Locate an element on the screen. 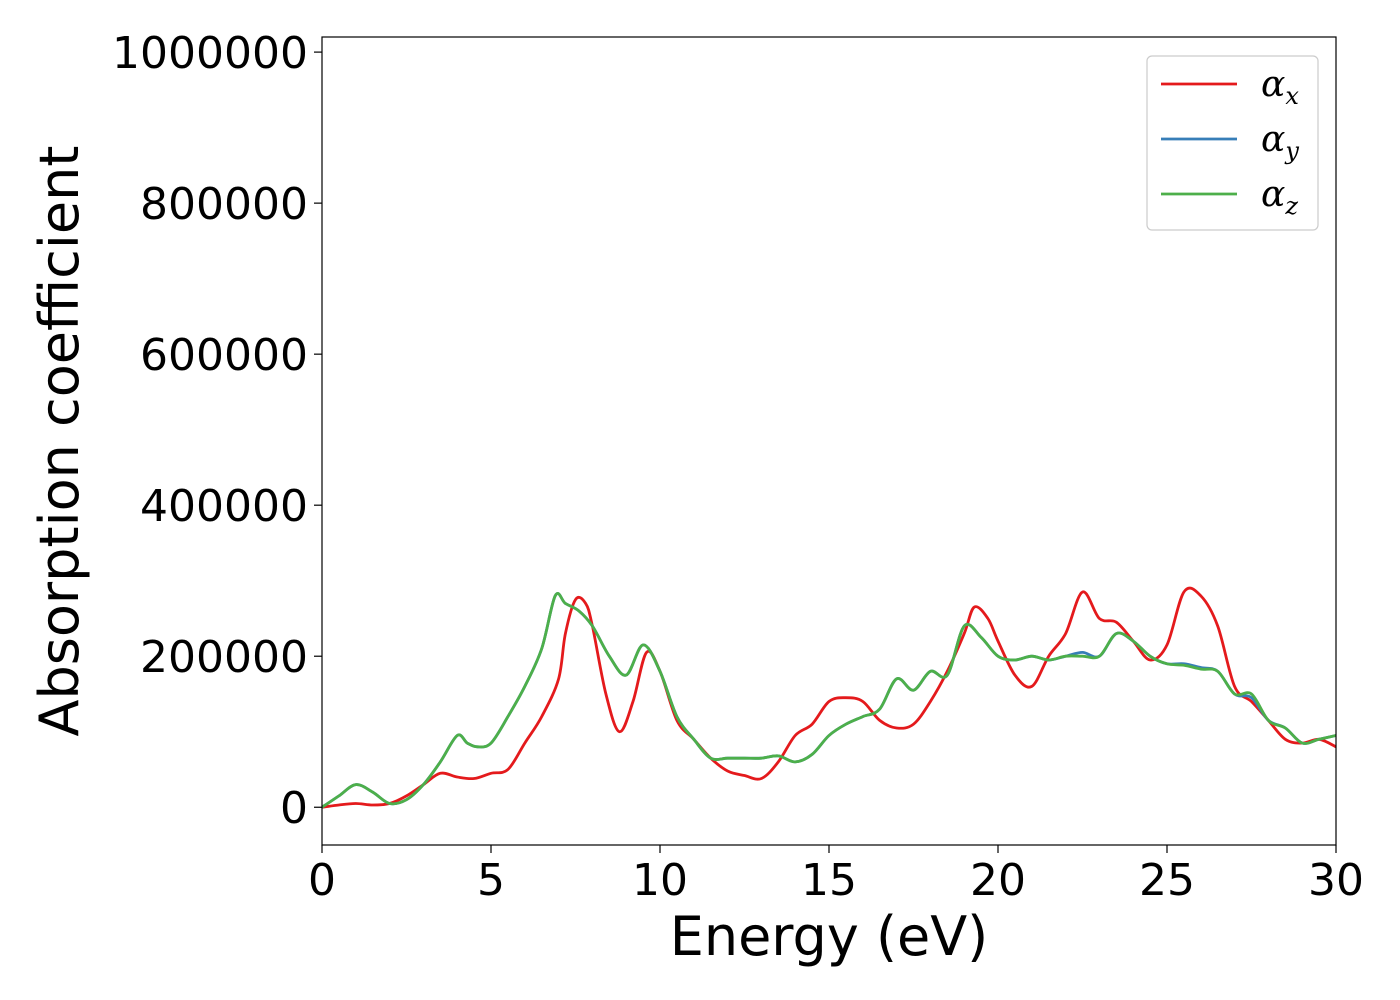 This screenshot has height=1000, width=1400. legend-box is located at coordinates (1232, 143).